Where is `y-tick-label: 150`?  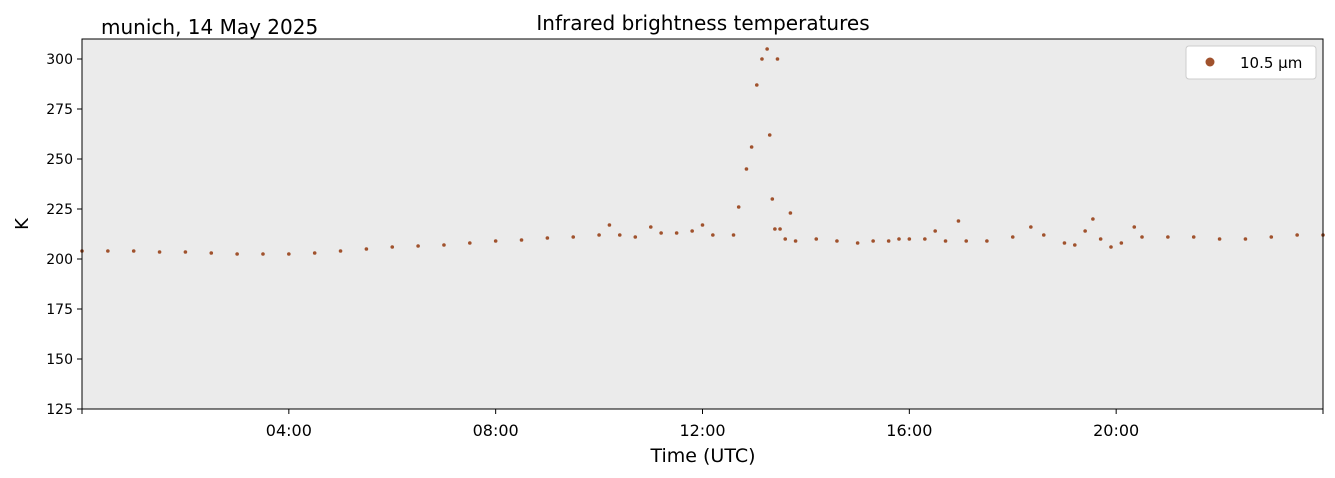
y-tick-label: 150 is located at coordinates (59, 360).